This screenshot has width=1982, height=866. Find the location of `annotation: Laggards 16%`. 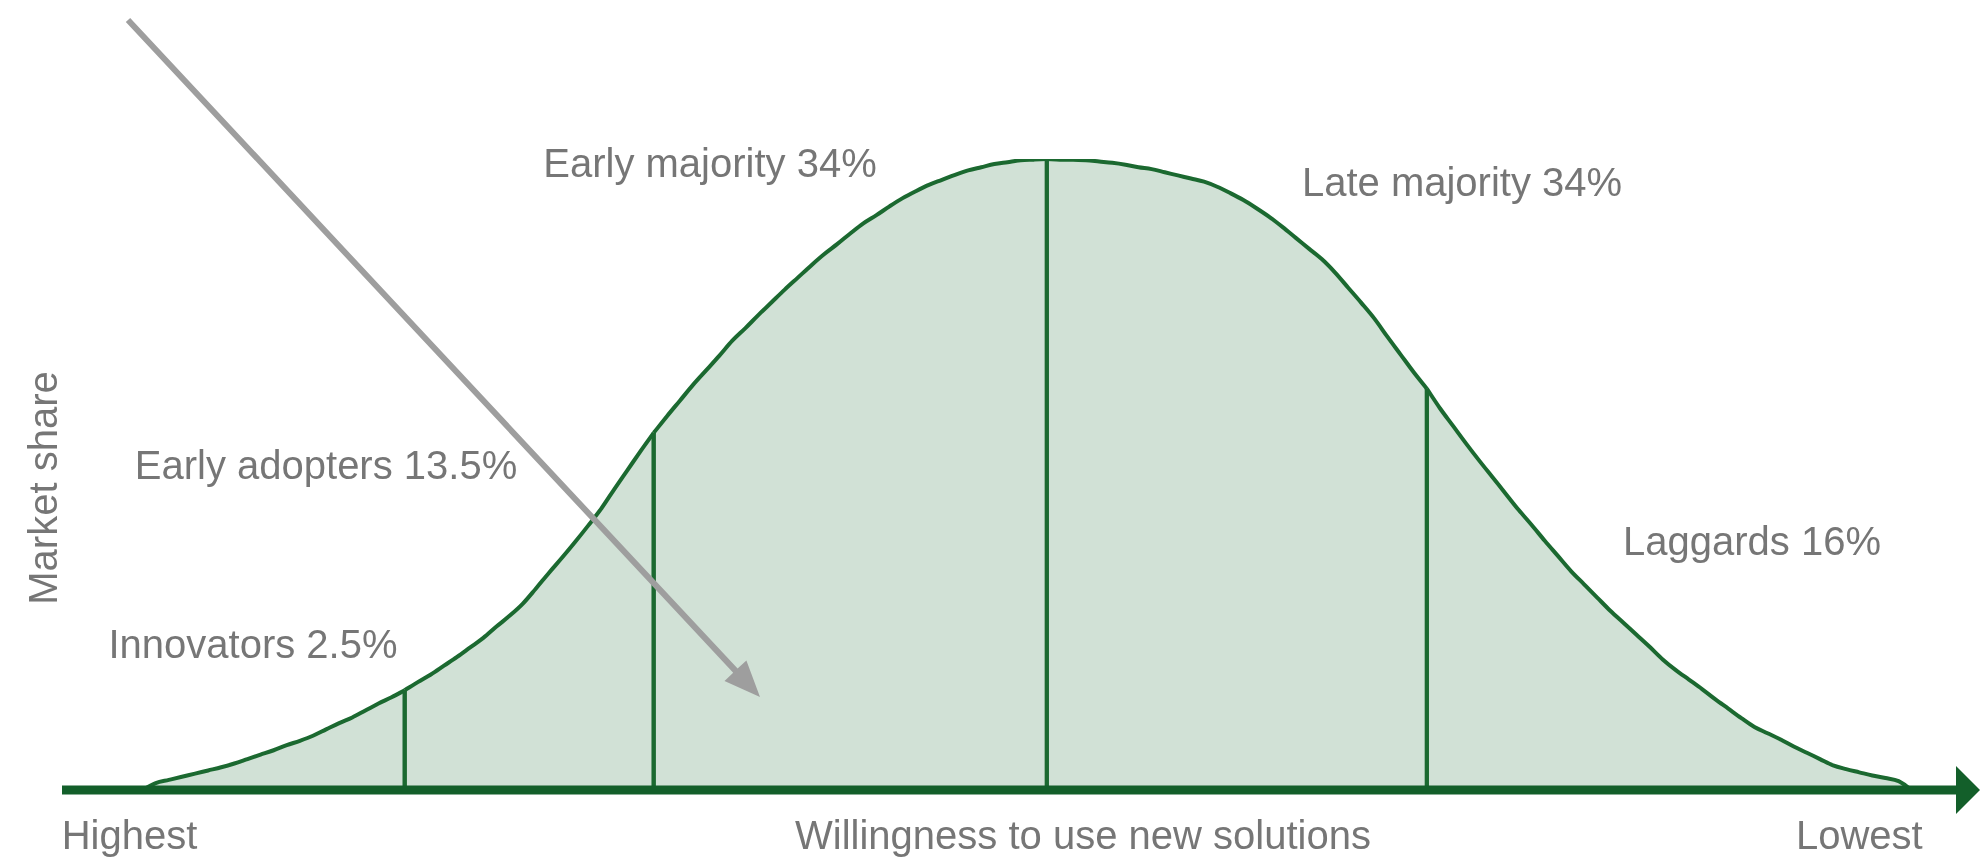

annotation: Laggards 16% is located at coordinates (1752, 541).